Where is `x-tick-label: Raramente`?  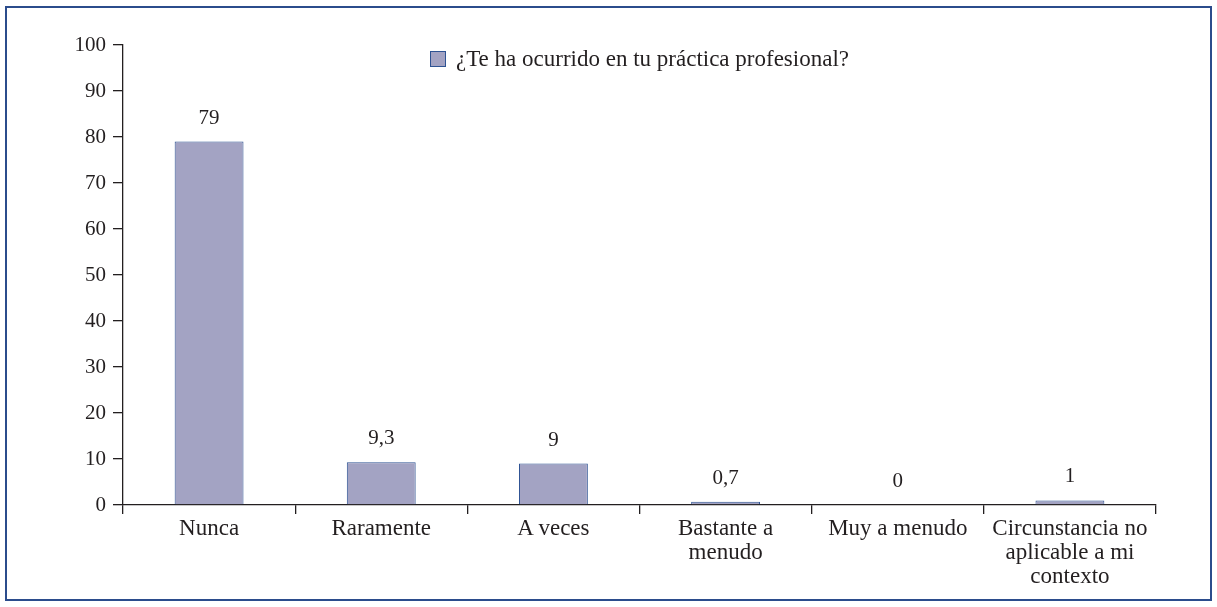
x-tick-label: Raramente is located at coordinates (381, 528).